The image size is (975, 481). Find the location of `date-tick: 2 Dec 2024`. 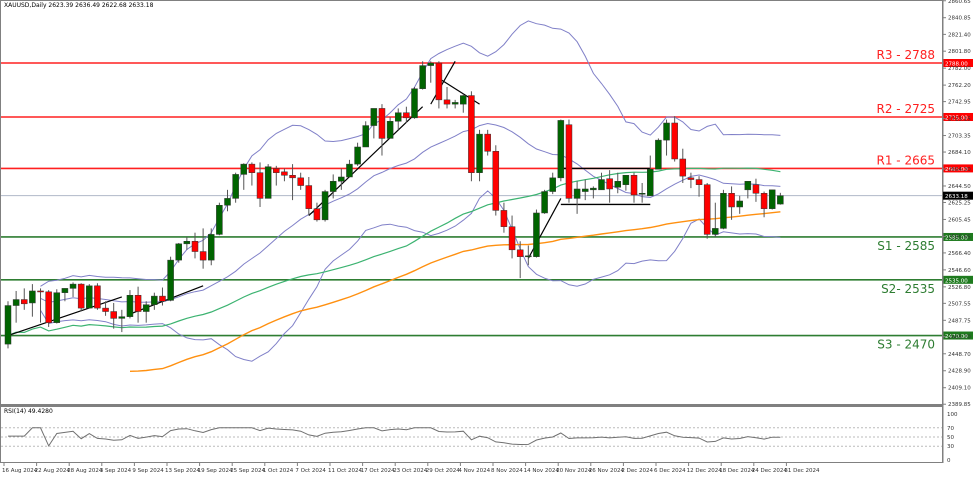

date-tick: 2 Dec 2024 is located at coordinates (637, 471).